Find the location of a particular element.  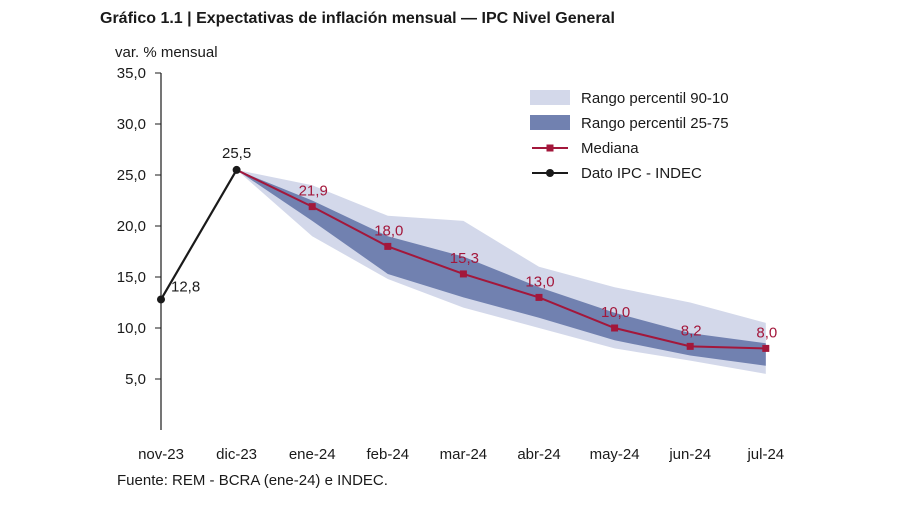

legend-label: Mediana is located at coordinates (610, 148).